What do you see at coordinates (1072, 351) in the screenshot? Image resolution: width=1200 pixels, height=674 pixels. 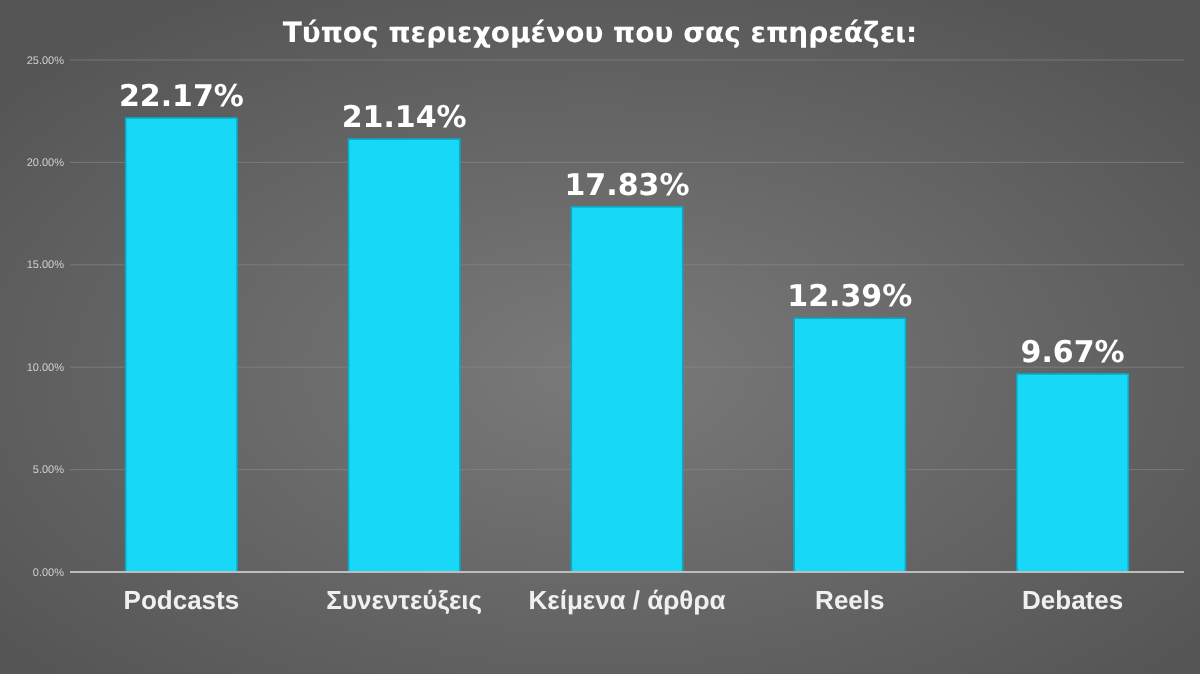 I see `data-label: 9.67%` at bounding box center [1072, 351].